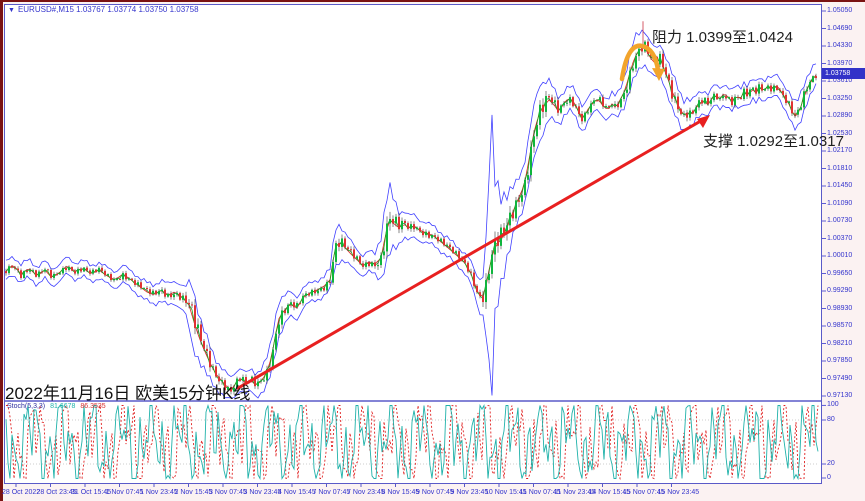 The height and width of the screenshot is (501, 865). I want to click on current-price-tag: 1.03758, so click(843, 73).